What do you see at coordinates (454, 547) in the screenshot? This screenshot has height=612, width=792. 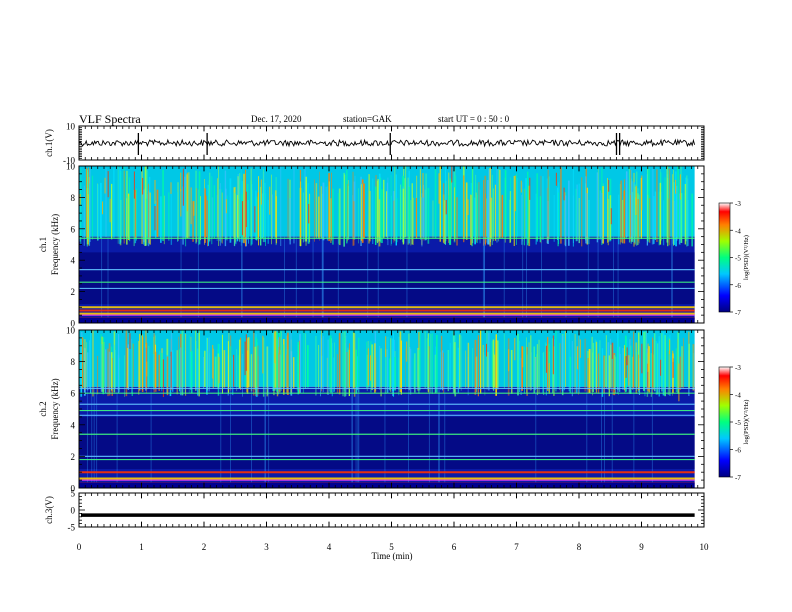 I see `x-tick-label: 6` at bounding box center [454, 547].